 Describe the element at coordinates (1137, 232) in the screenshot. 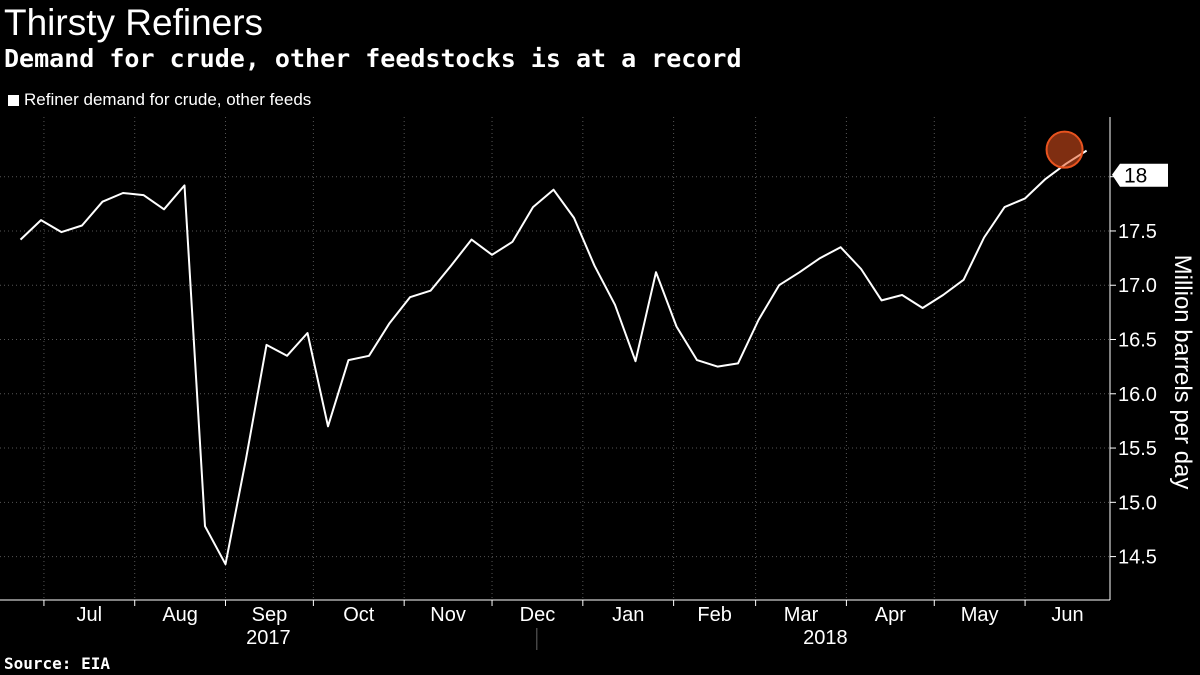

I see `y-tick-label: 17.5` at that location.